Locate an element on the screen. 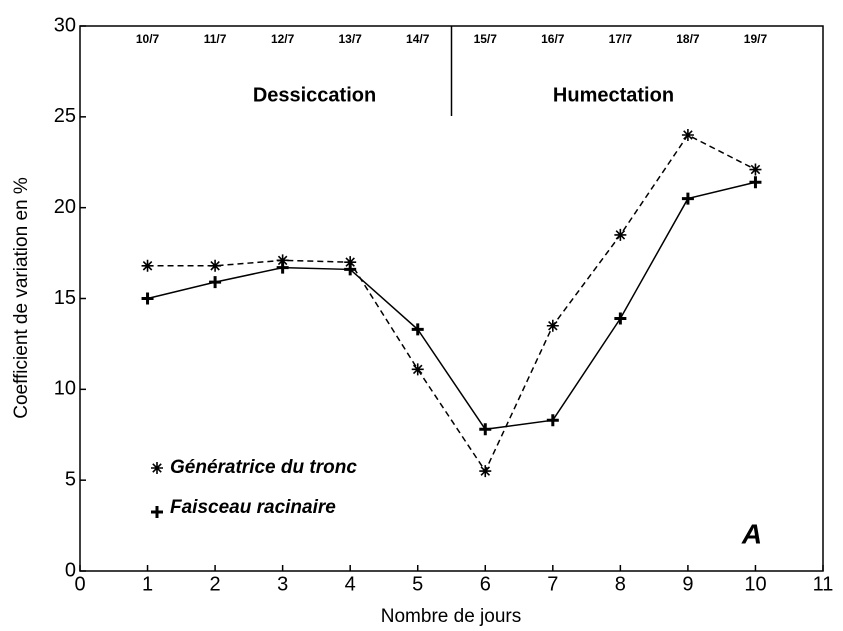  phase-label: Humectation is located at coordinates (613, 95).